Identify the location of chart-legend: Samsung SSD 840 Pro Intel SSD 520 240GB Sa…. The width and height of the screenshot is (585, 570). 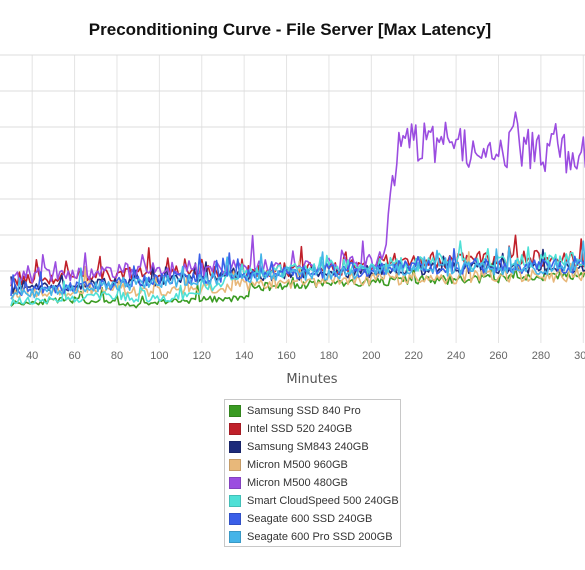
(312, 473).